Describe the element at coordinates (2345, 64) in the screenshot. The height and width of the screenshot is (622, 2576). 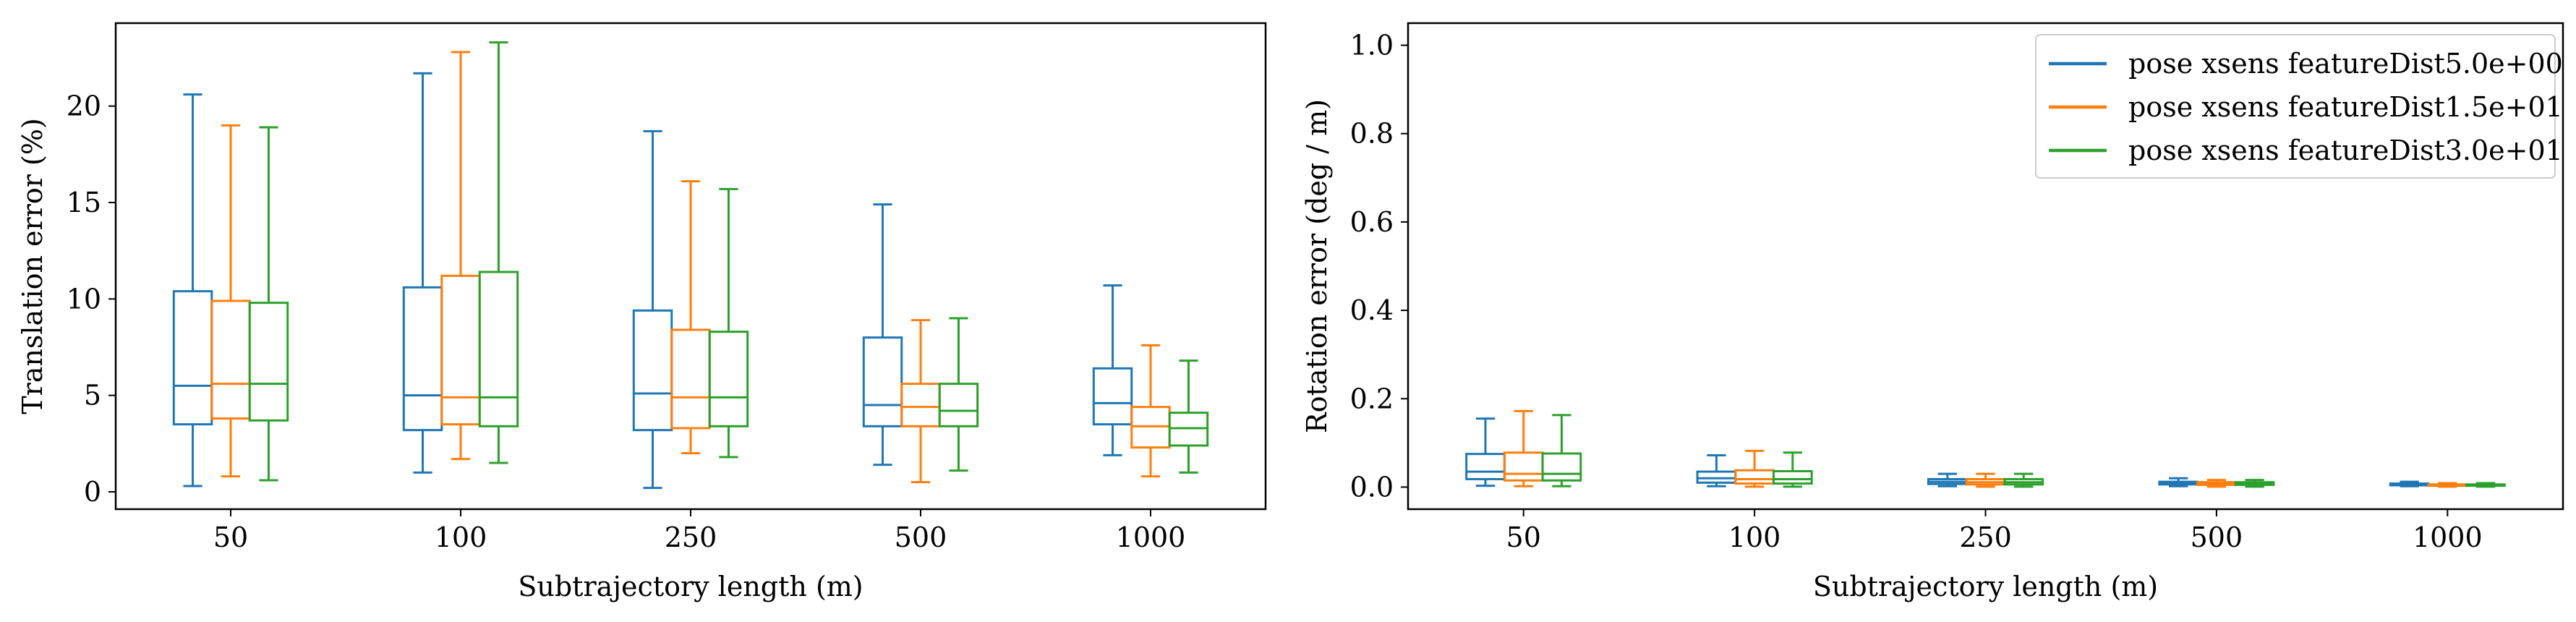
I see `legend-label: pose xsens featureDist5.0e+00` at that location.